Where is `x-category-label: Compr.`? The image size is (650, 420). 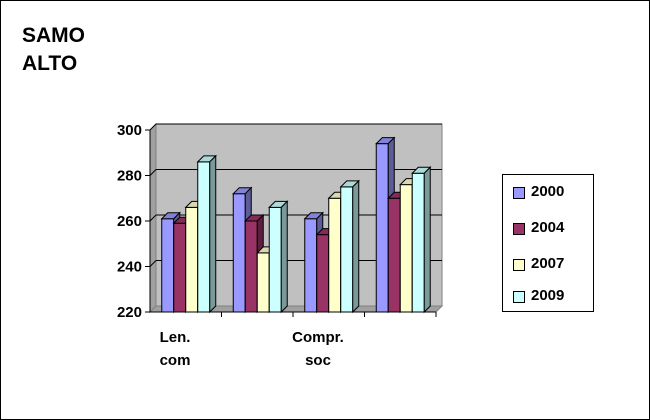 x-category-label: Compr. is located at coordinates (318, 337).